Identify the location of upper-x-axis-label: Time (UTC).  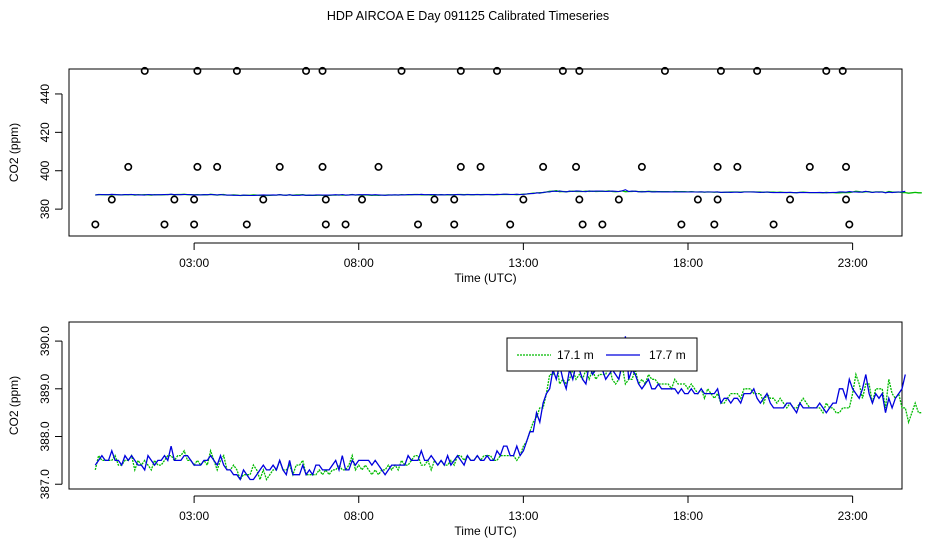
(485, 278).